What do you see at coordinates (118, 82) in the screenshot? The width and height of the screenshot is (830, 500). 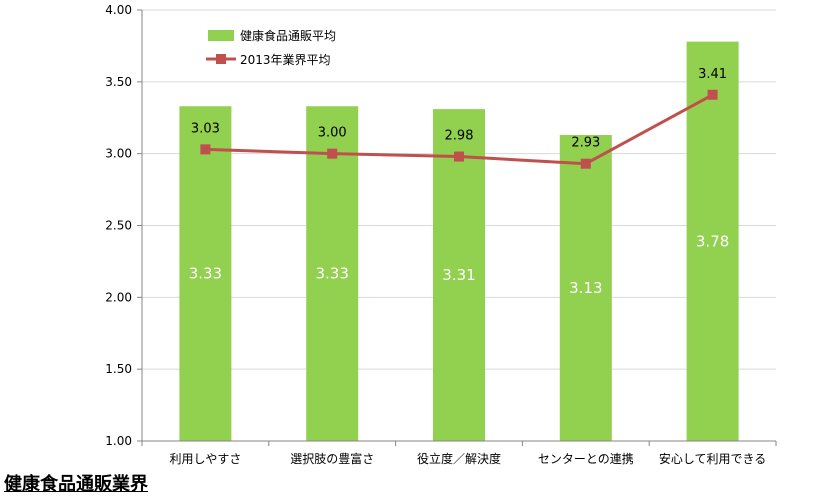 I see `y-tick-label: 3.50` at bounding box center [118, 82].